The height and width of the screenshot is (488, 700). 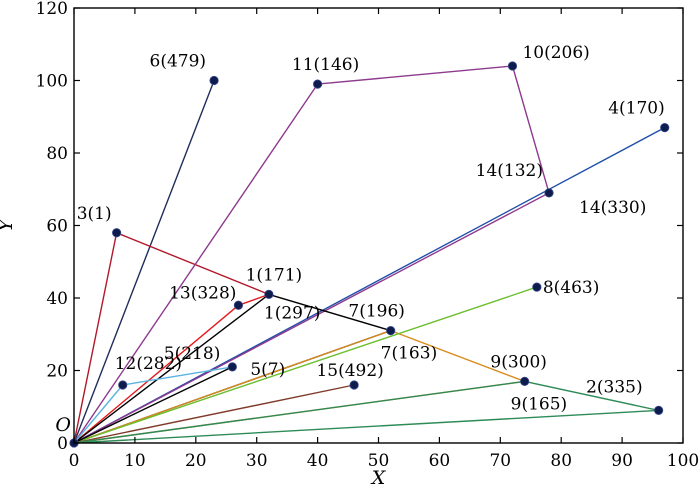 I want to click on point-label: 12(282), so click(x=148, y=364).